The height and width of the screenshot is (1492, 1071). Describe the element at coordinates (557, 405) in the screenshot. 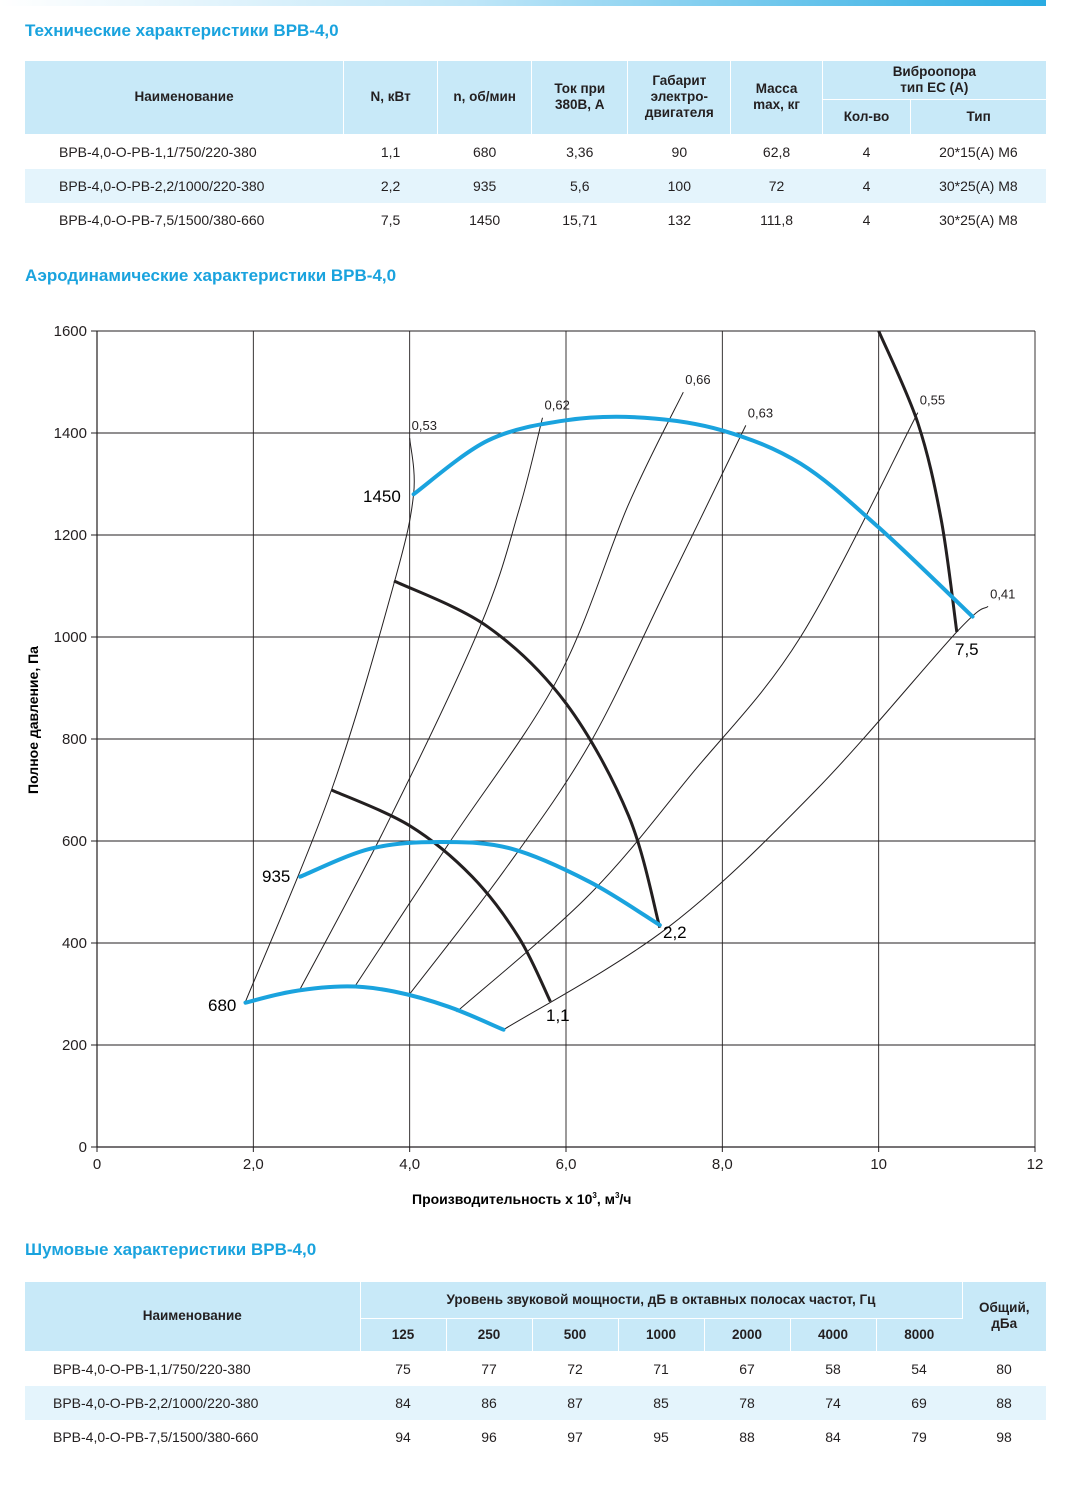

I see `efficiency-label: 0,62` at that location.